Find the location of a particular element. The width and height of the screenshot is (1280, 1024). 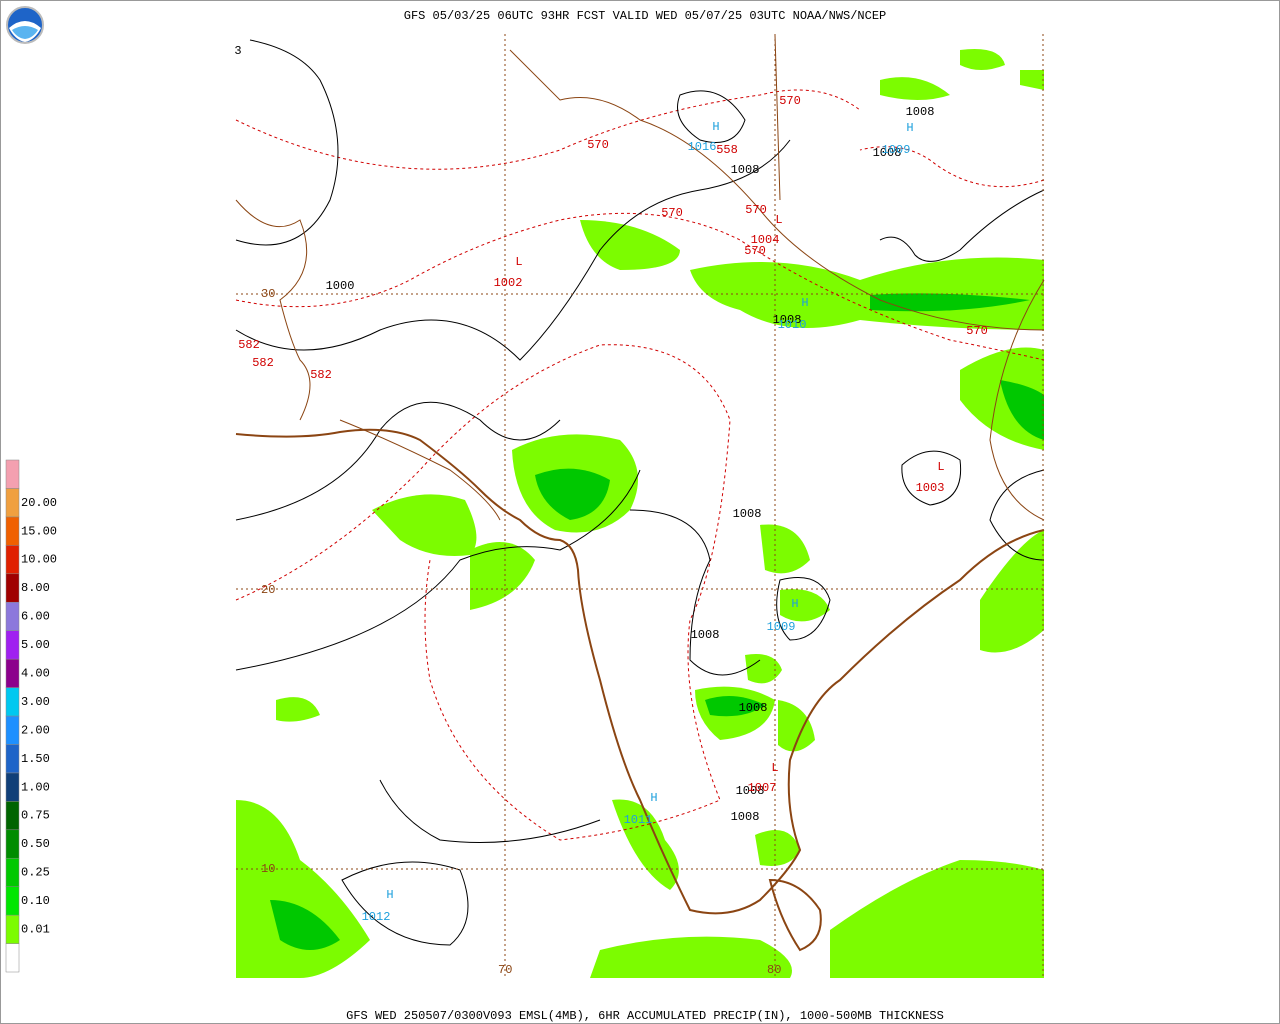

legend-label: 0.25 is located at coordinates (35, 873).